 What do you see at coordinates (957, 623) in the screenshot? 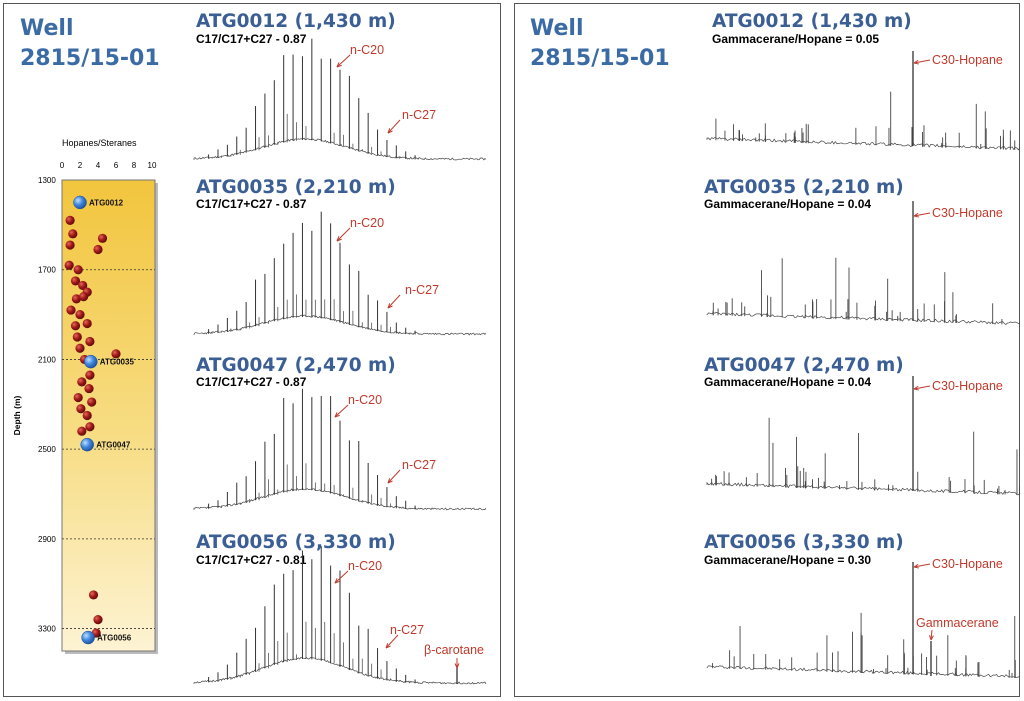
I see `annotation-label: Gammacerane` at bounding box center [957, 623].